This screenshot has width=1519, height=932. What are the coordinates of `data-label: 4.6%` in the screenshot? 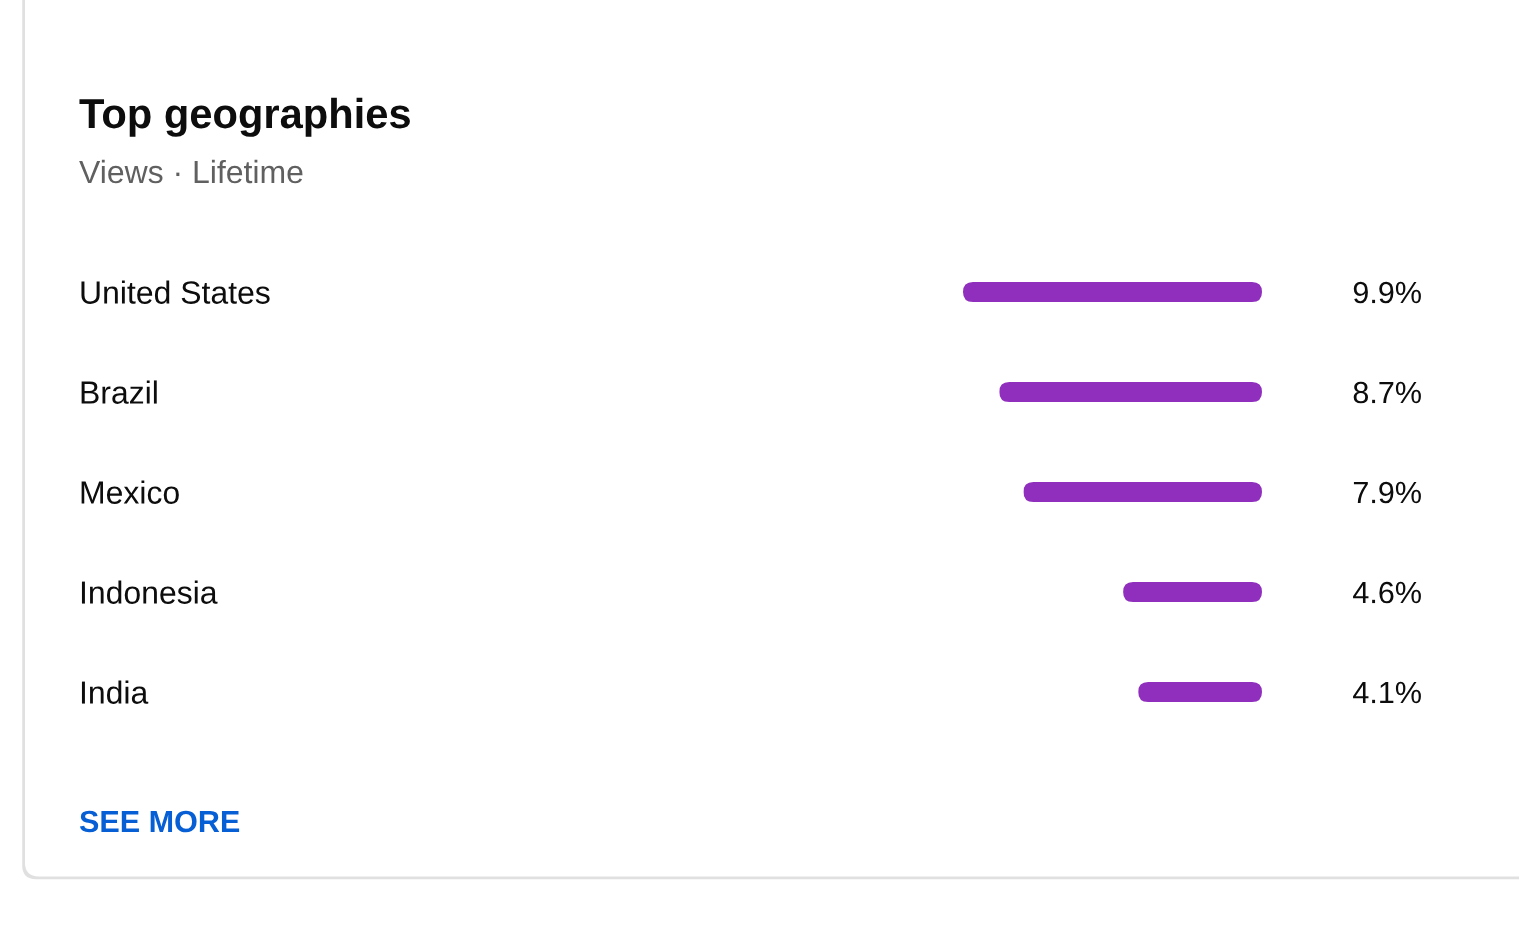 It's located at (1387, 592).